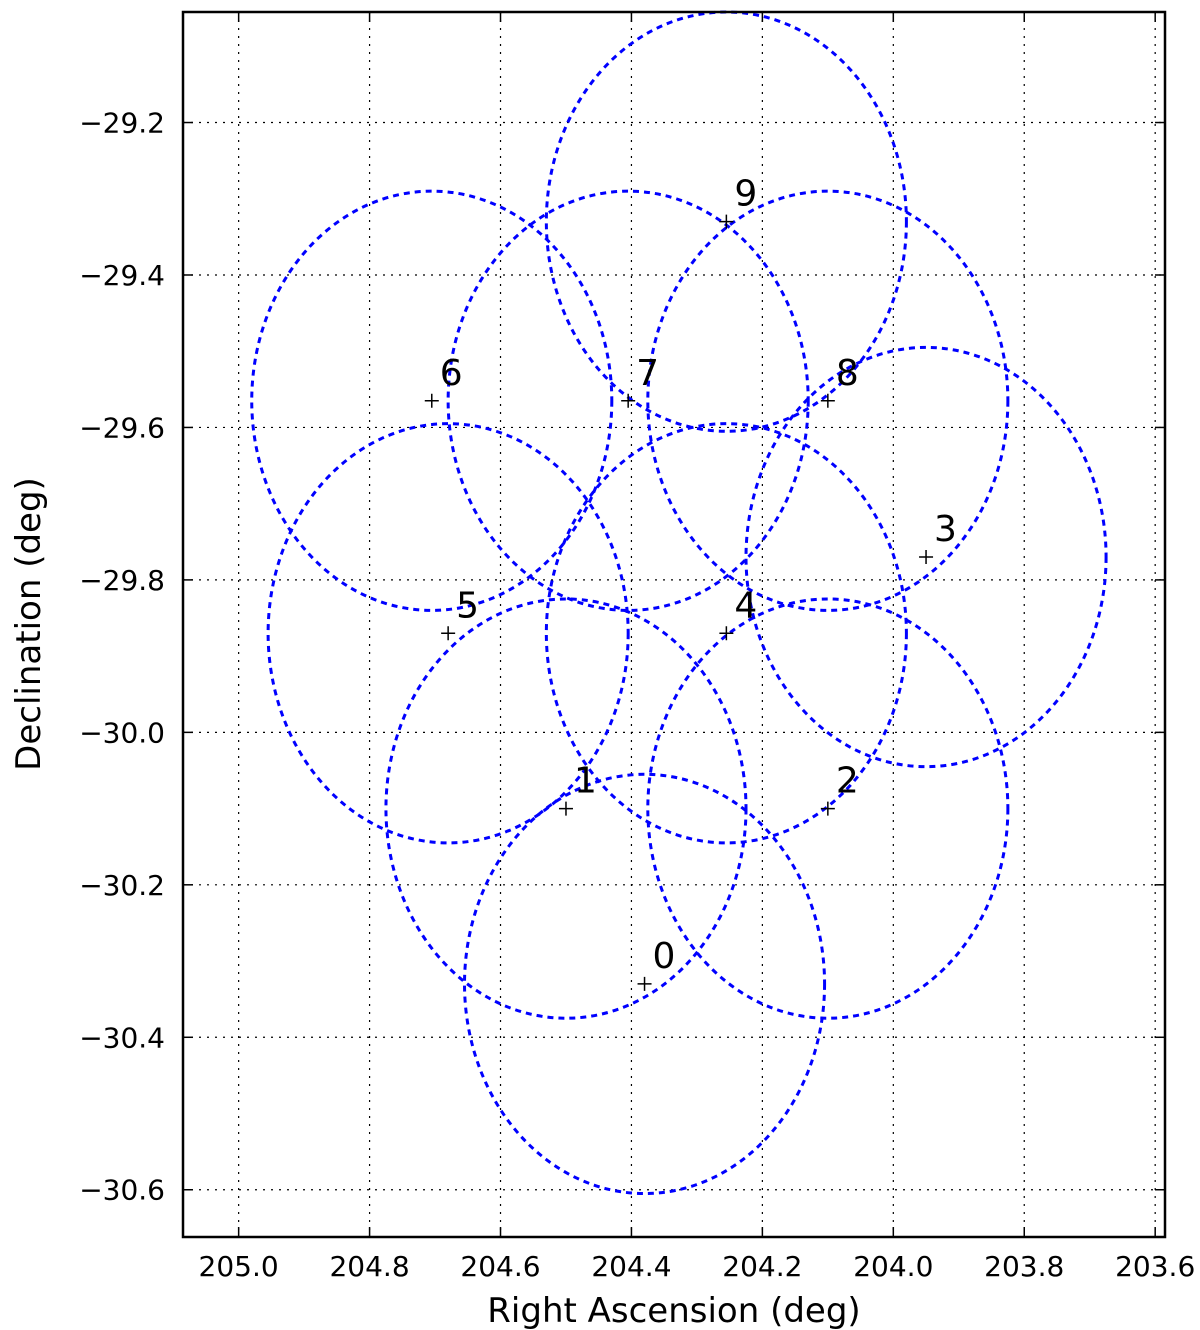  What do you see at coordinates (585, 781) in the screenshot?
I see `pointing-label-1: 1` at bounding box center [585, 781].